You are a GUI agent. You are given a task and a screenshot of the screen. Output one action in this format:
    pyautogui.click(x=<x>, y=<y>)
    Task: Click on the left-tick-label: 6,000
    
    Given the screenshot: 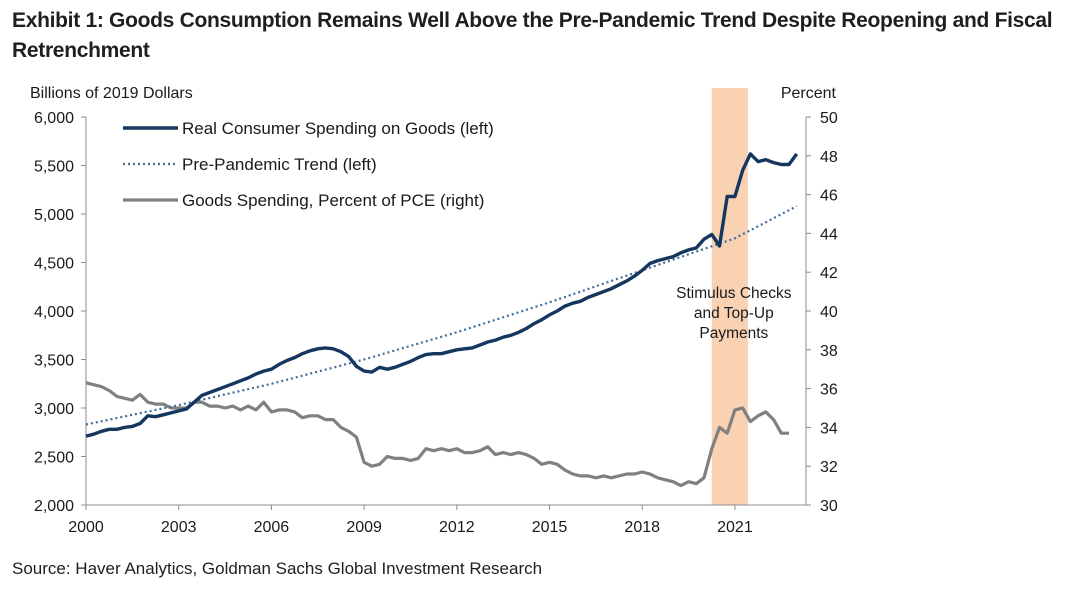 What is the action you would take?
    pyautogui.click(x=54, y=118)
    